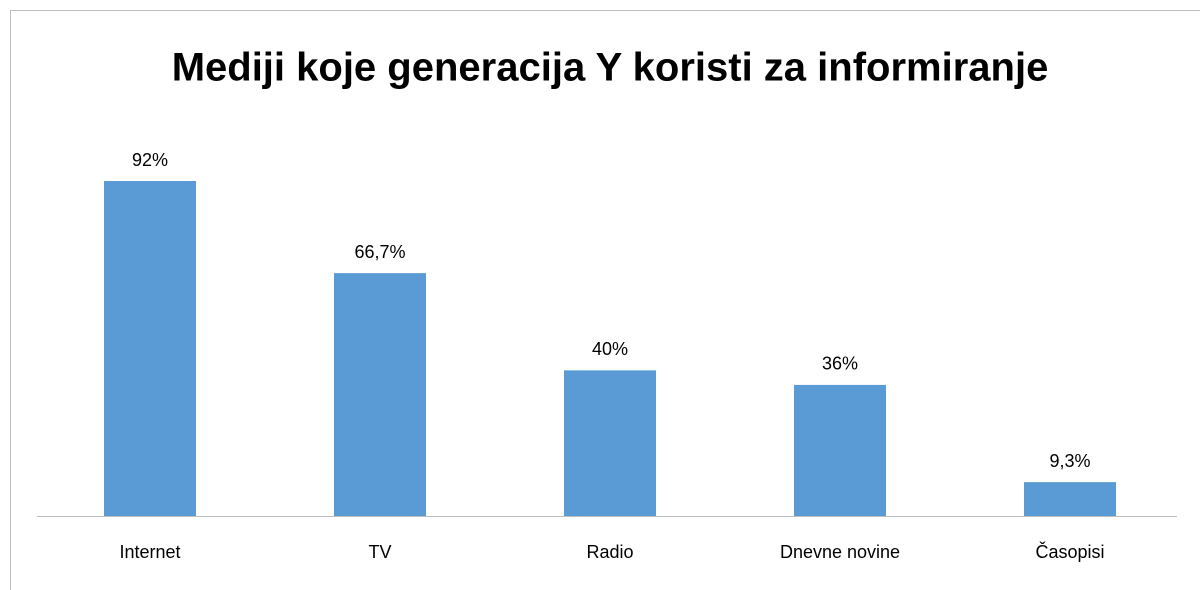 The width and height of the screenshot is (1200, 590). Describe the element at coordinates (150, 160) in the screenshot. I see `data-label: 92%` at that location.